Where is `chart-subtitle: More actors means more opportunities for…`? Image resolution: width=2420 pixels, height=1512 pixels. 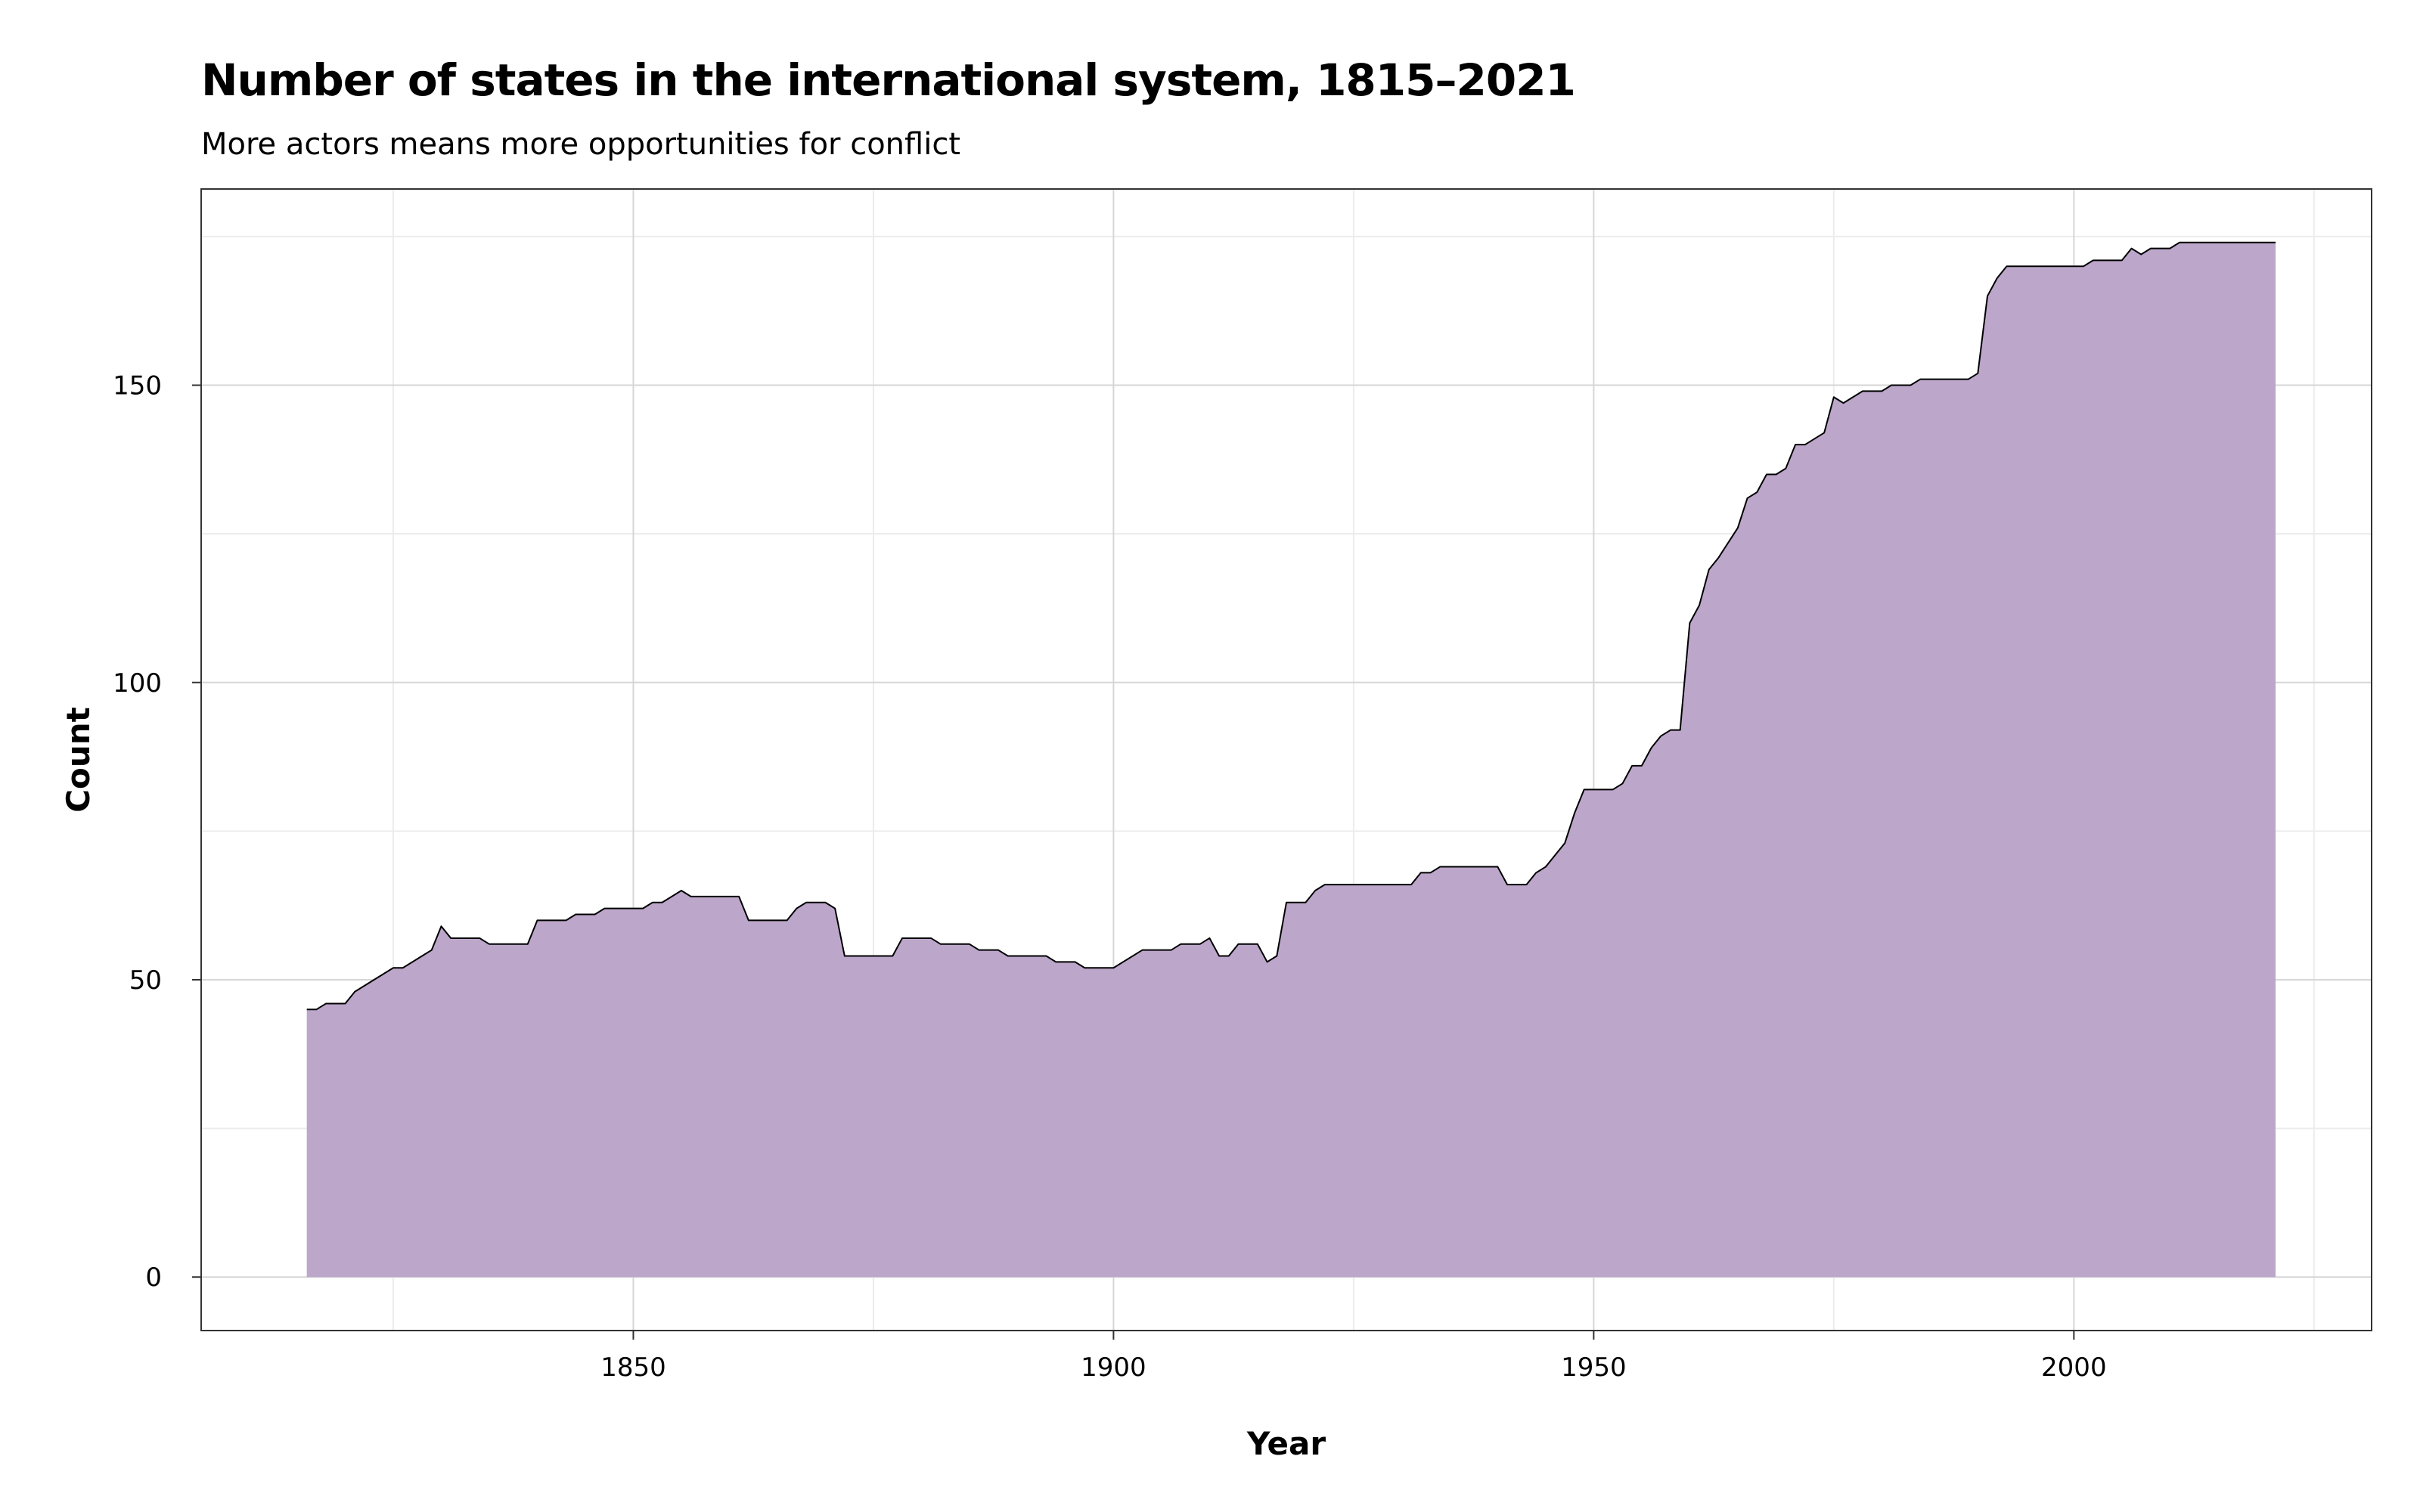 chart-subtitle: More actors means more opportunities for… is located at coordinates (581, 144).